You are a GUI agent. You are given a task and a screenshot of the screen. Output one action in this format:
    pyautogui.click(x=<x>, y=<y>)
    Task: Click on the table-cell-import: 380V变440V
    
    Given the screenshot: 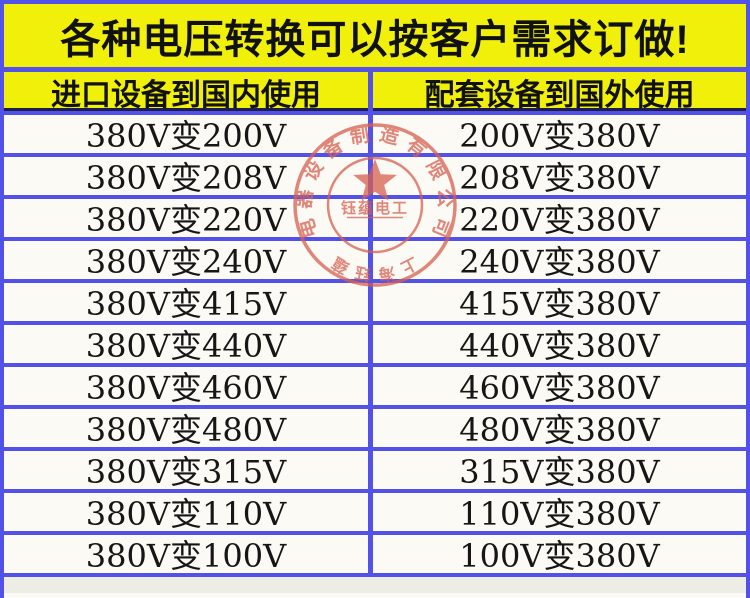 What is the action you would take?
    pyautogui.click(x=188, y=346)
    